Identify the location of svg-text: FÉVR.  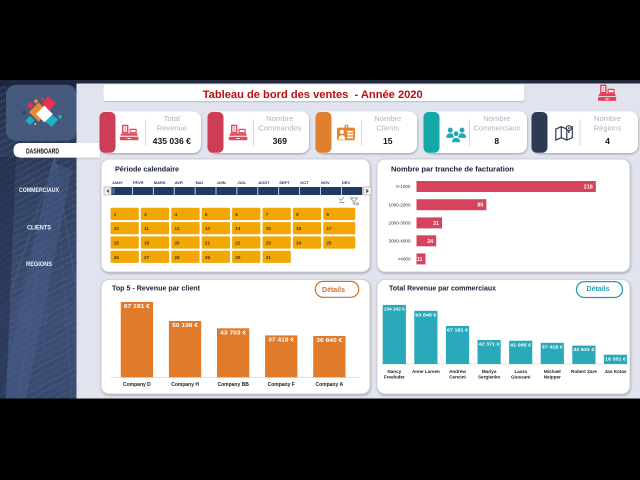
(138, 182).